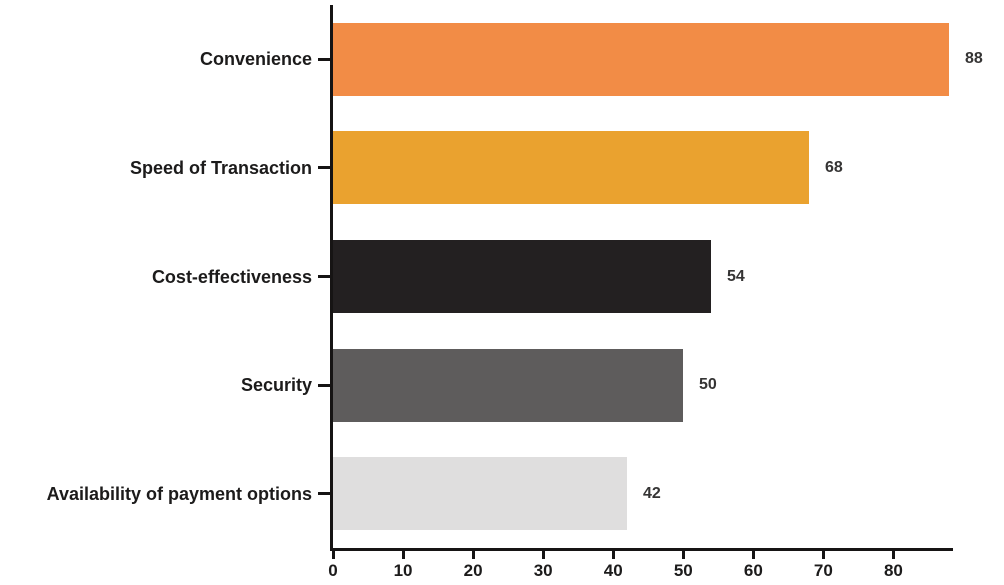 The height and width of the screenshot is (585, 1004). I want to click on x-tick-label: 30, so click(543, 570).